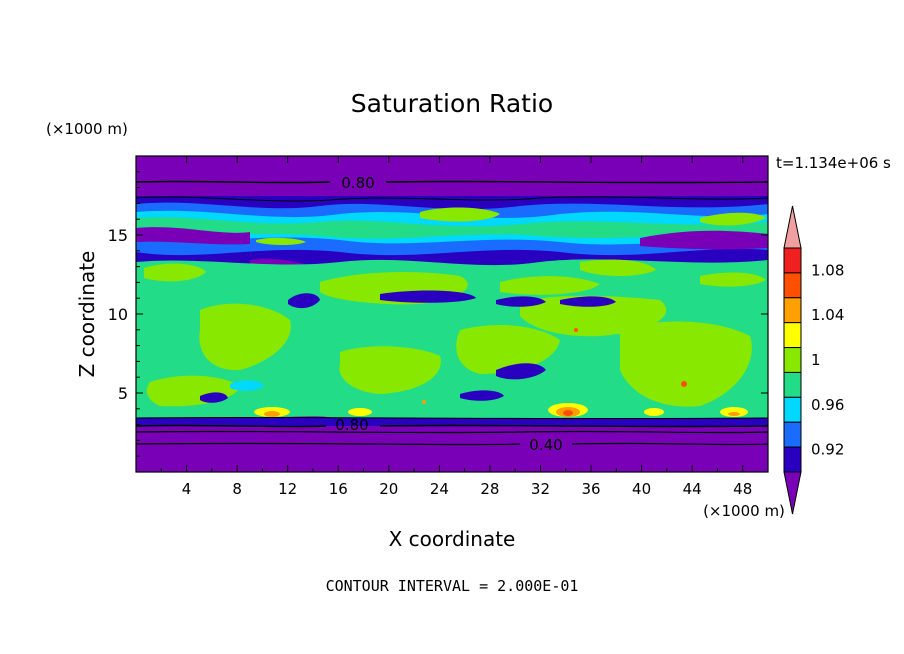 Image resolution: width=904 pixels, height=654 pixels. I want to click on x-tick-label: 32, so click(540, 489).